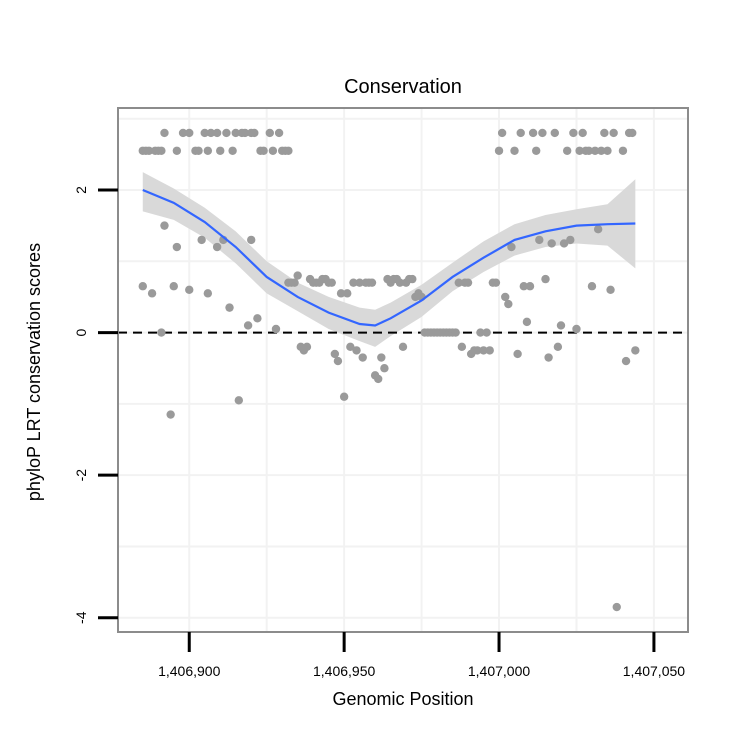  I want to click on smooth-fit-line, so click(389, 257).